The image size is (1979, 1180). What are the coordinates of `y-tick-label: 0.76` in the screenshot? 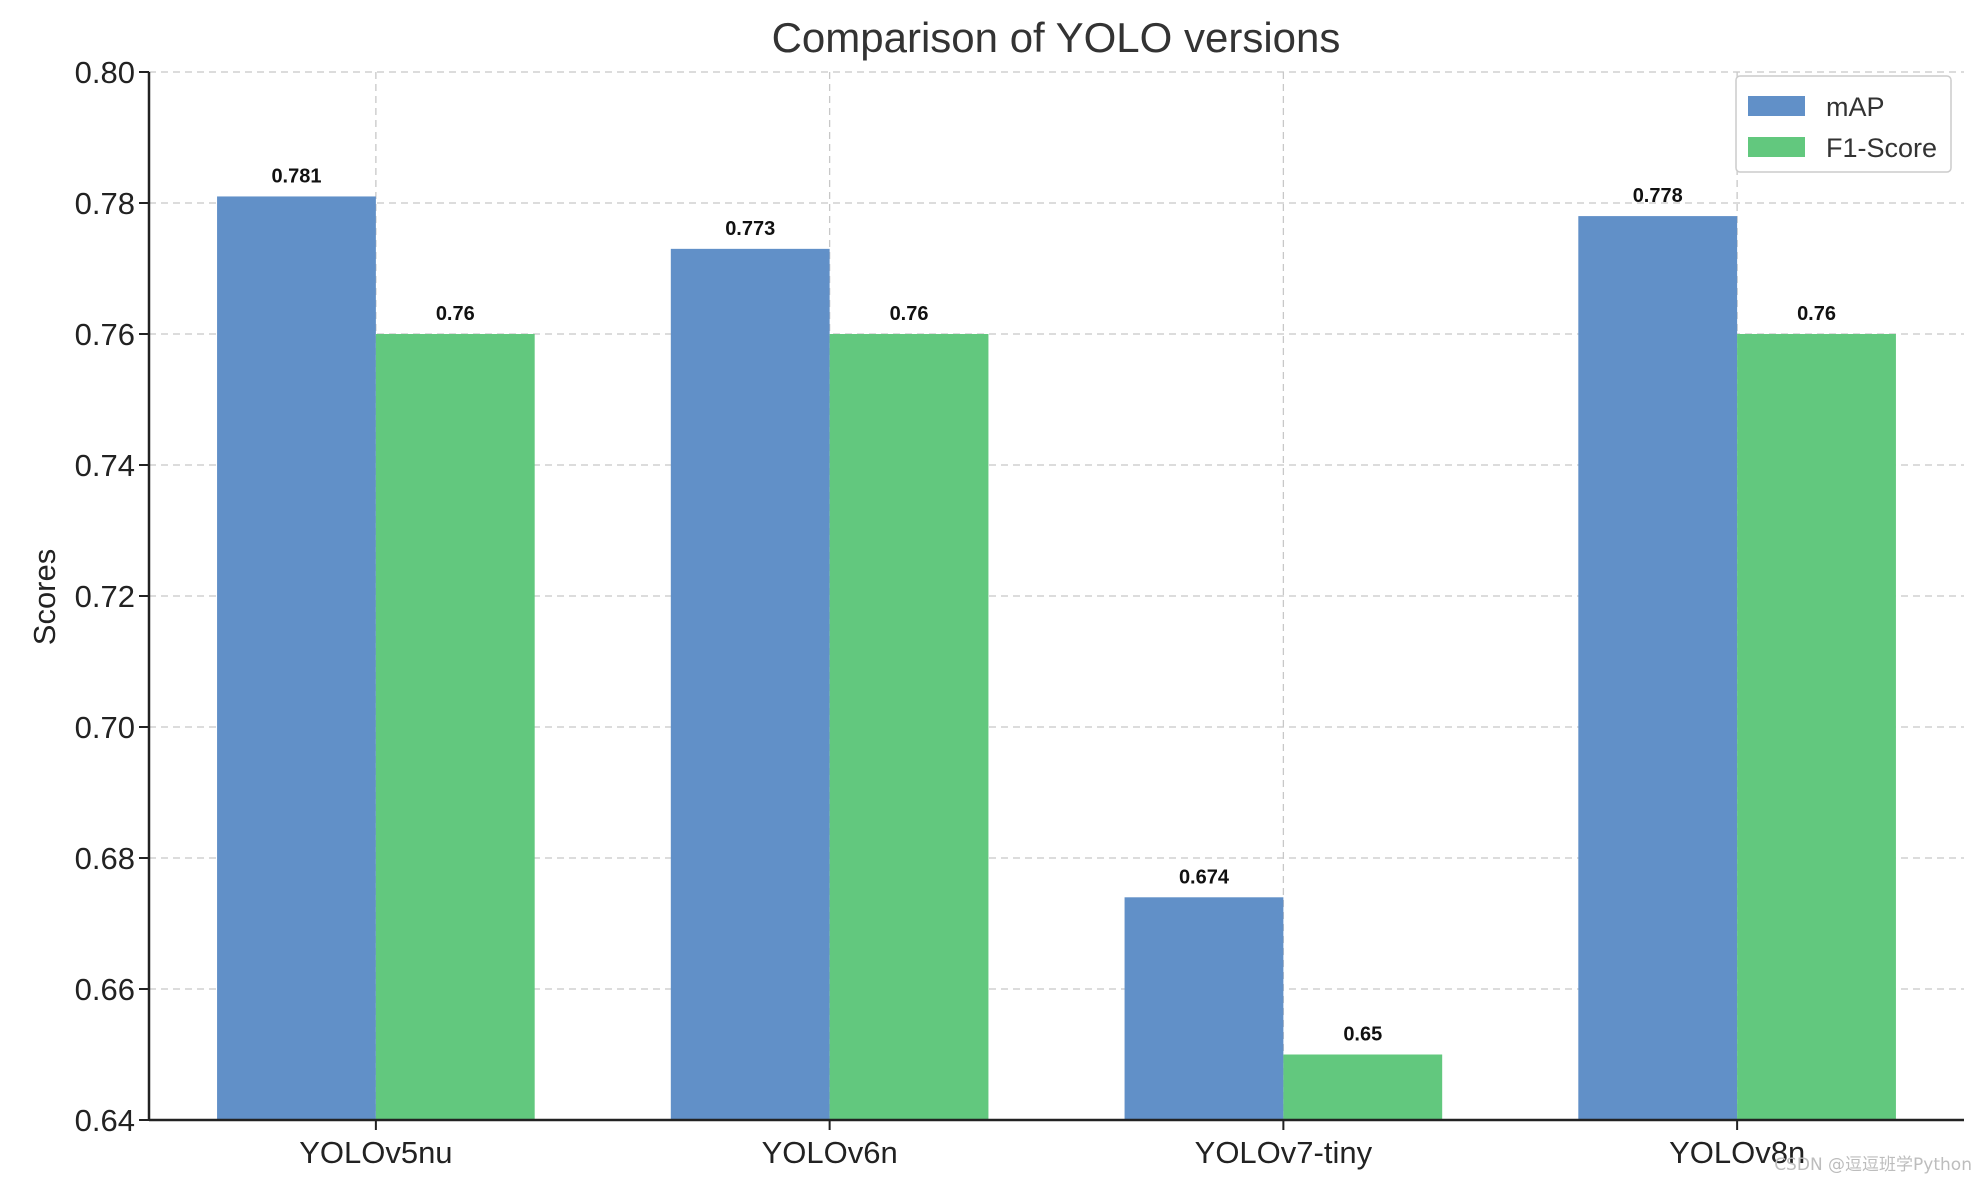 It's located at (105, 334).